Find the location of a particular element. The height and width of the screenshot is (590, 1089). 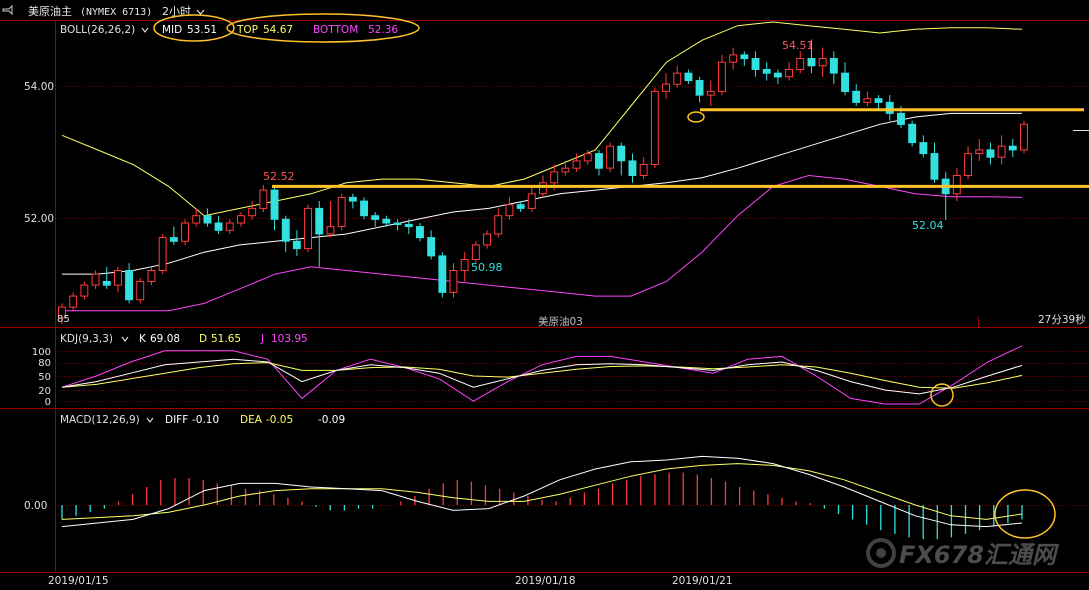

kdj-tick: 20 is located at coordinates (44, 391).